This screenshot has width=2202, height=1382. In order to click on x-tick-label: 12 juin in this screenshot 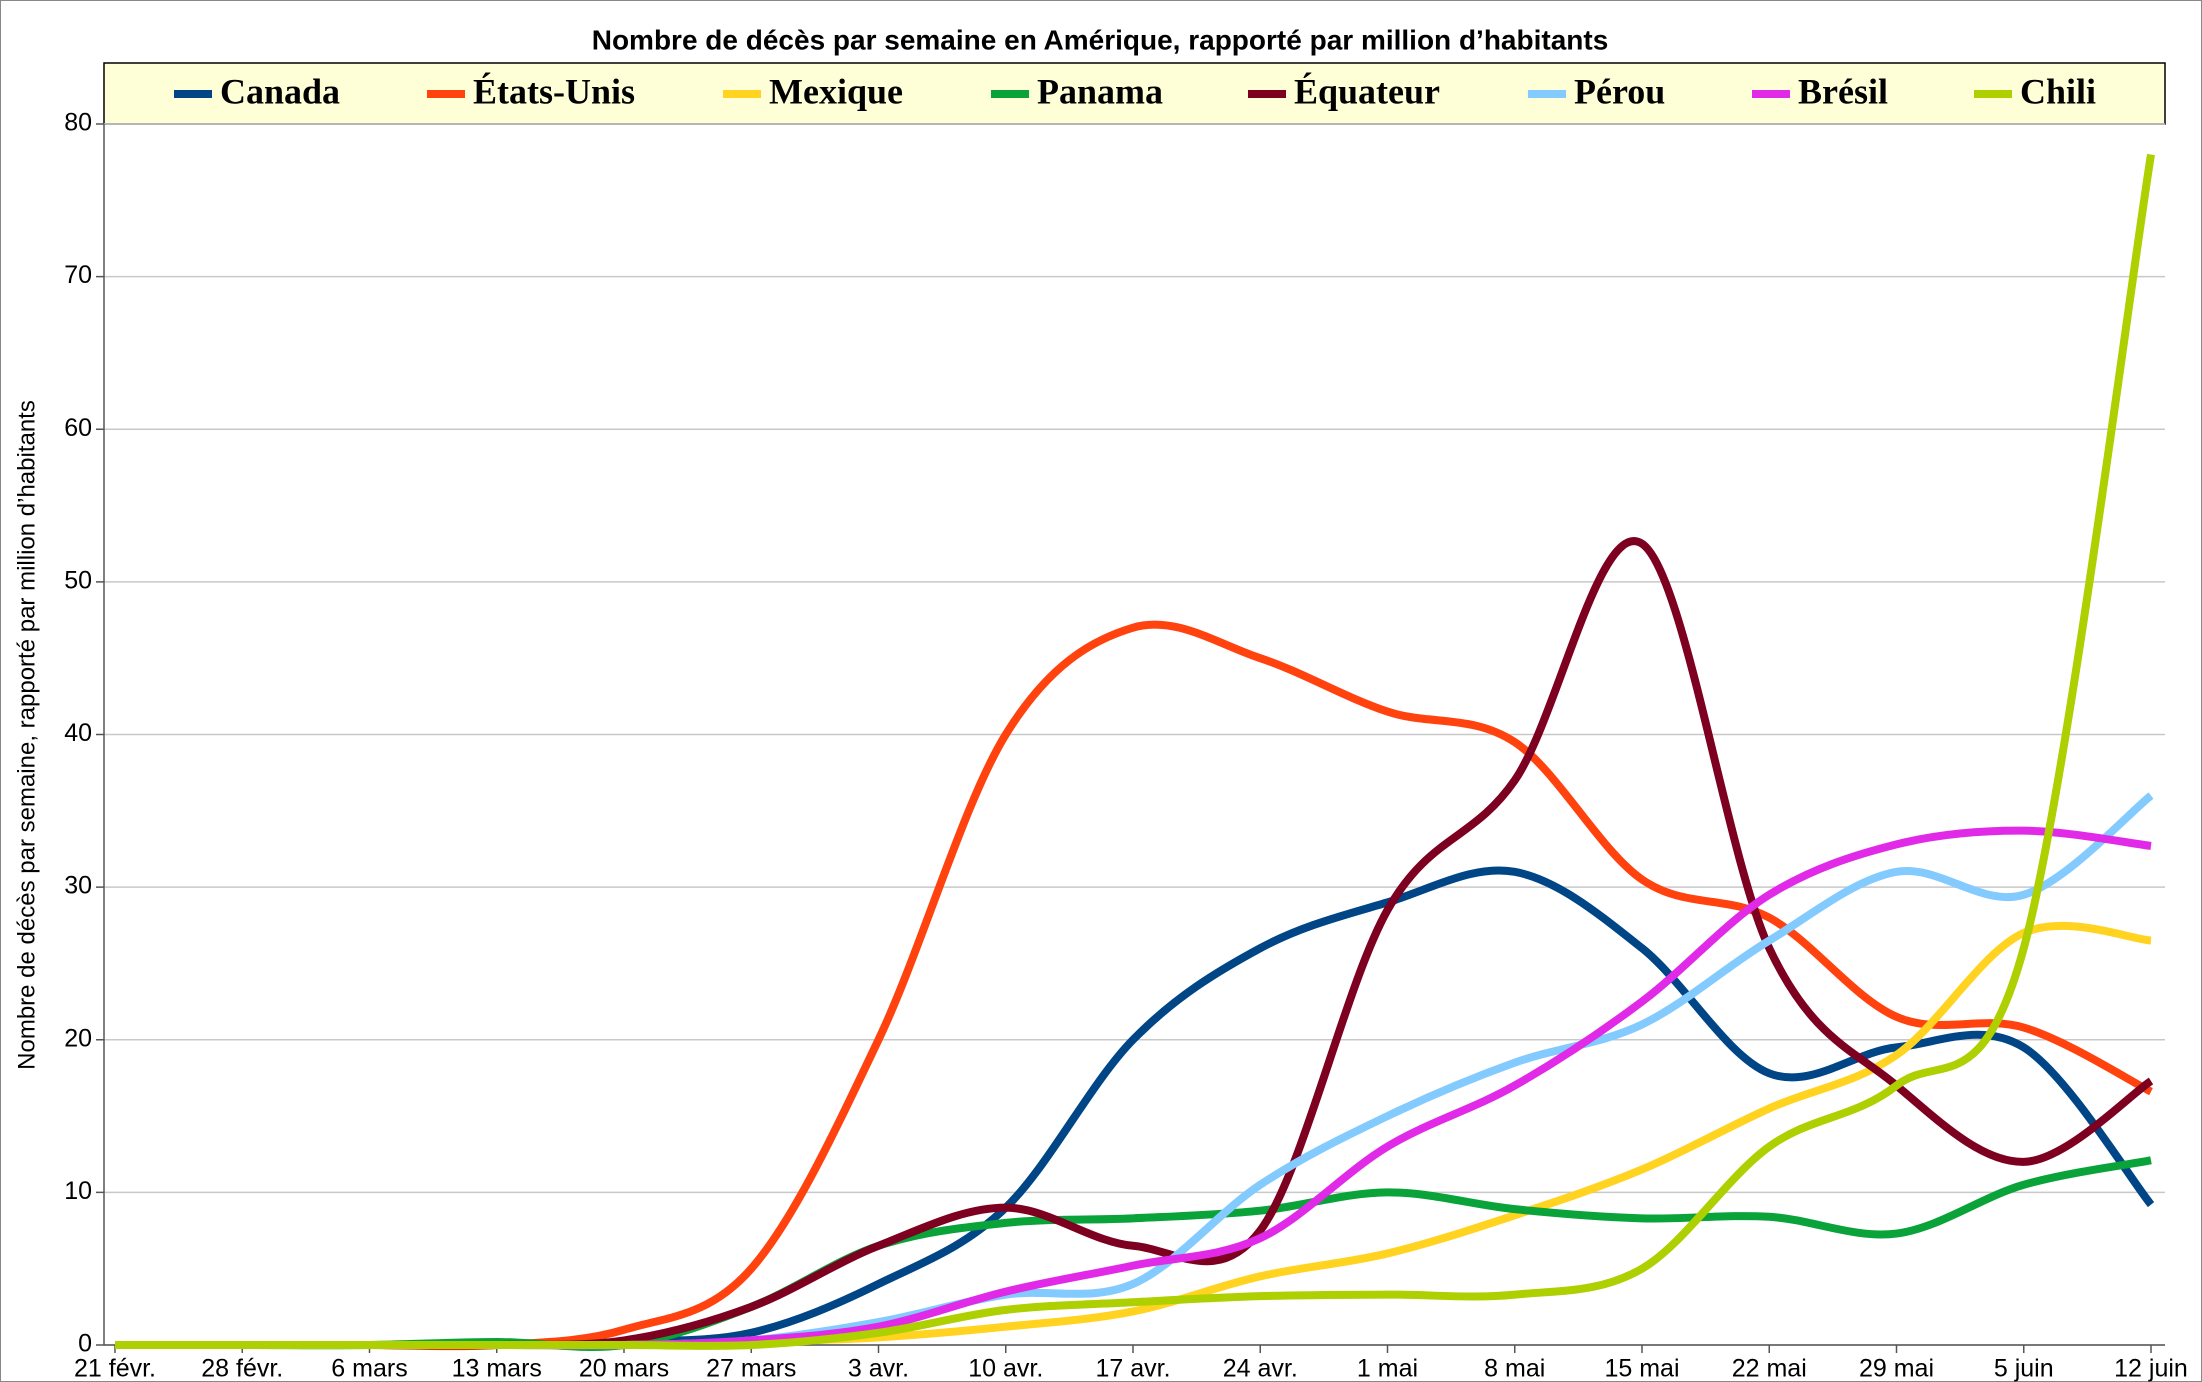, I will do `click(2151, 1368)`.